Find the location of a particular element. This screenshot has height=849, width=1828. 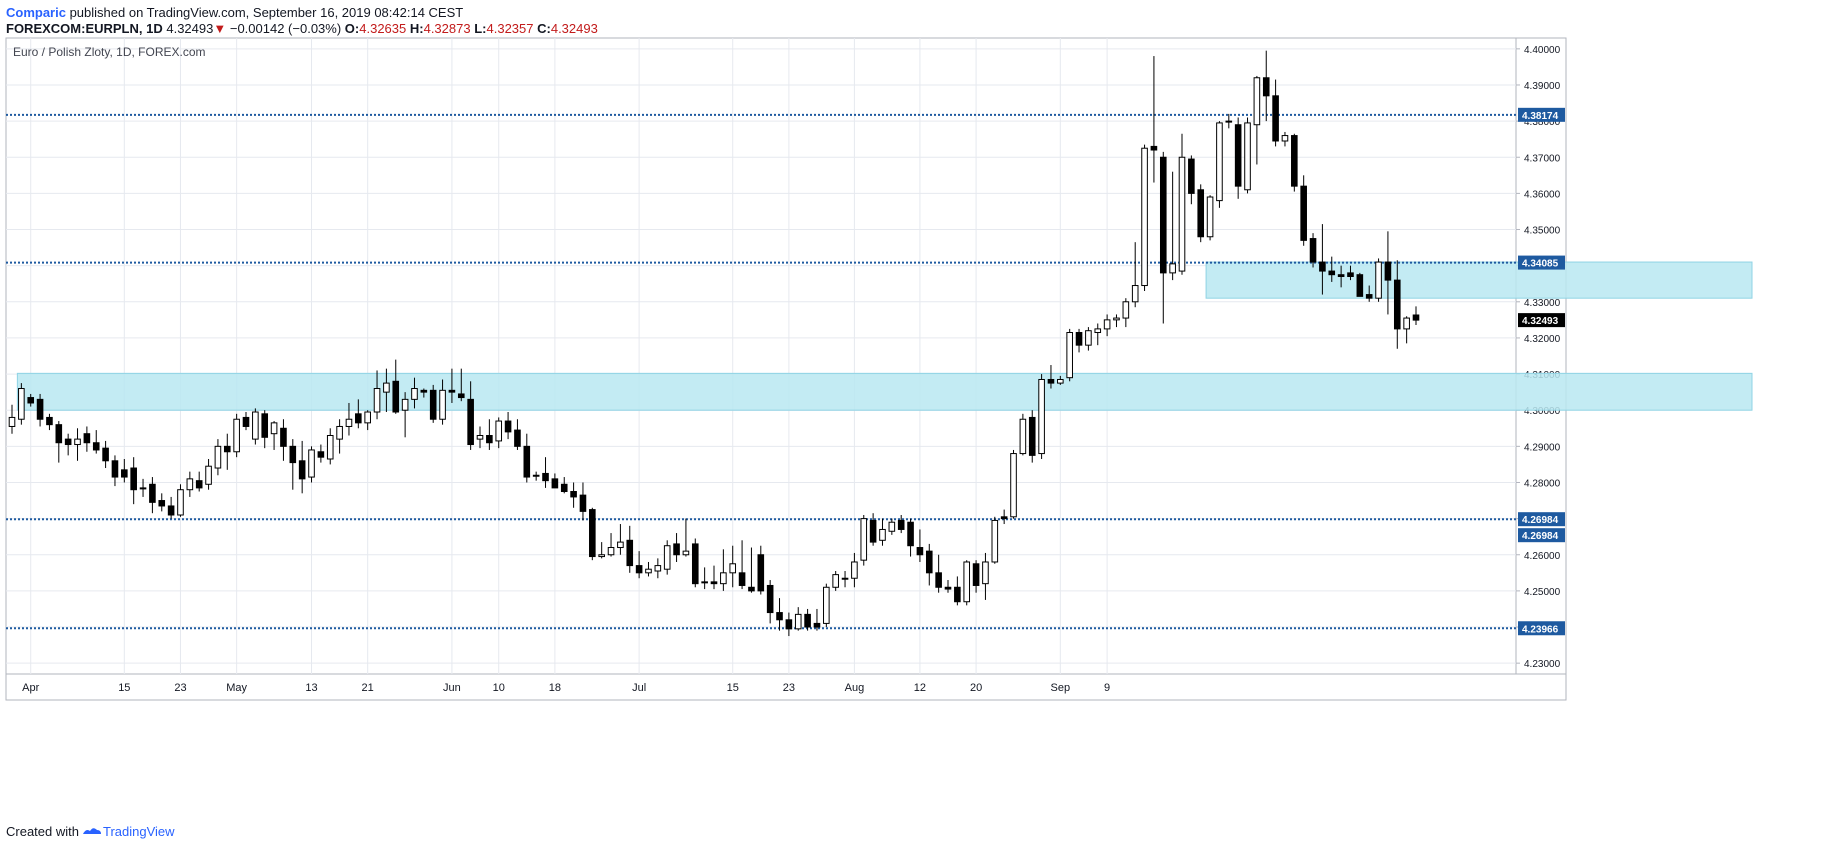

level-price-tag-label: 4.34085 is located at coordinates (1540, 264).